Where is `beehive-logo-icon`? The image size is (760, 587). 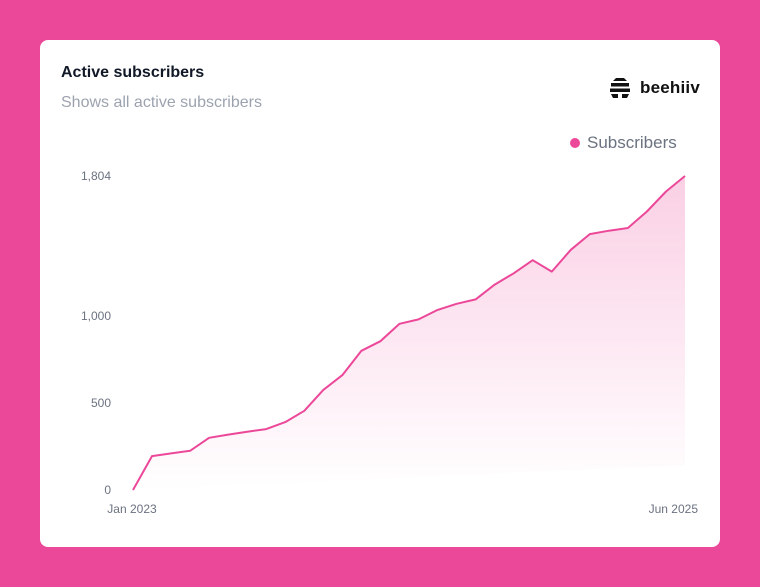 beehive-logo-icon is located at coordinates (620, 88).